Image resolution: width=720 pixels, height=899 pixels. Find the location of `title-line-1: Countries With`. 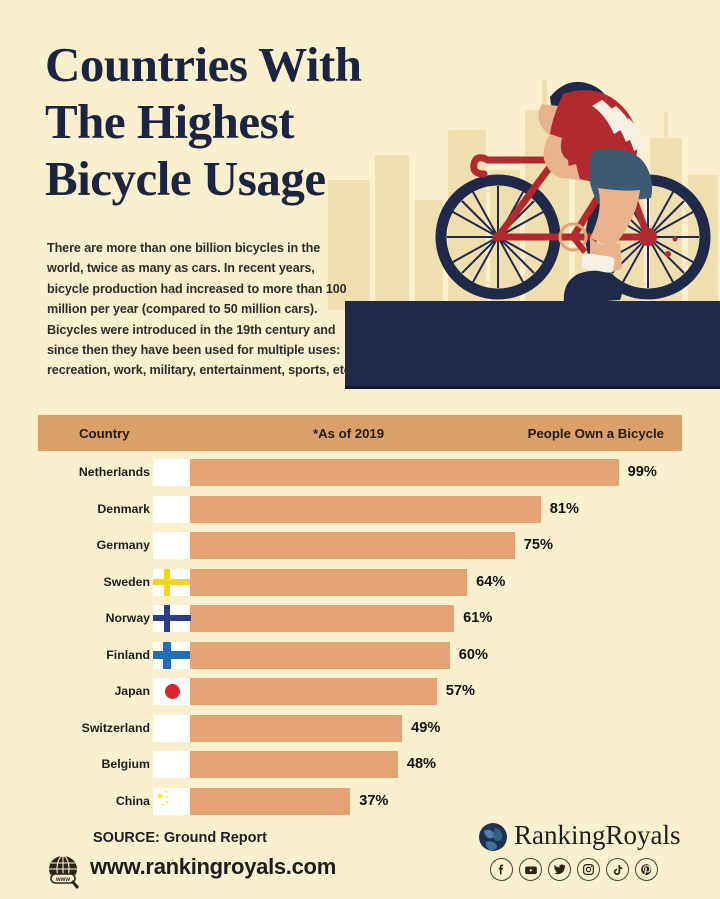

title-line-1: Countries With is located at coordinates (203, 64).